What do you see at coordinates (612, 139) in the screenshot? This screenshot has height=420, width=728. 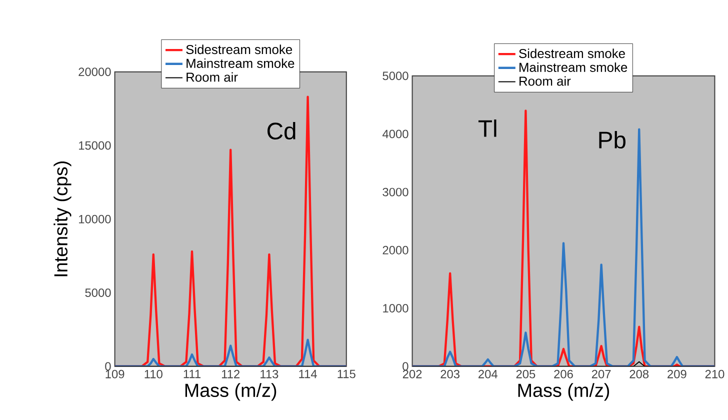 I see `annotation: Pb` at bounding box center [612, 139].